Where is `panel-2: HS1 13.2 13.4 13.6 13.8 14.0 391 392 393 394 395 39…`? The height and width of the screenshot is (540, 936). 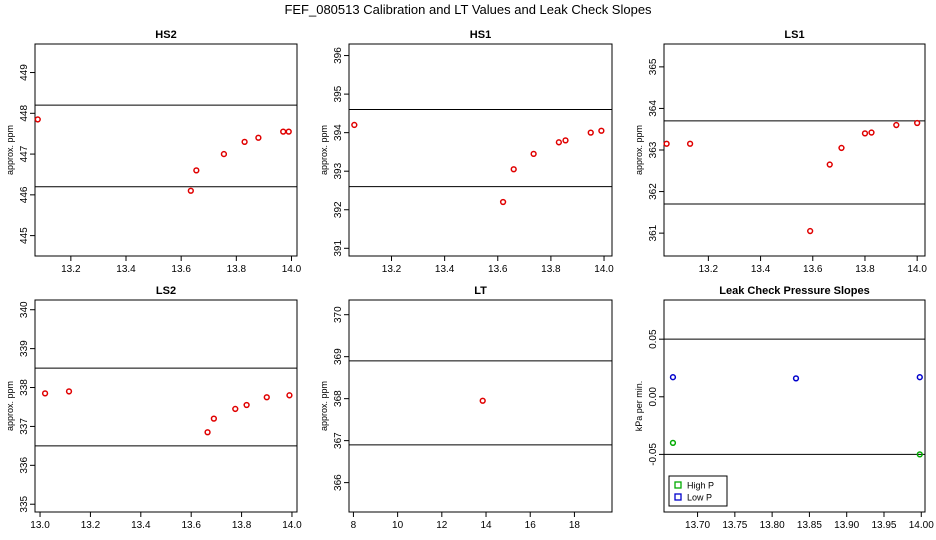 panel-2: HS1 13.2 13.4 13.6 13.8 14.0 391 392 393 394 395 39… is located at coordinates (466, 152).